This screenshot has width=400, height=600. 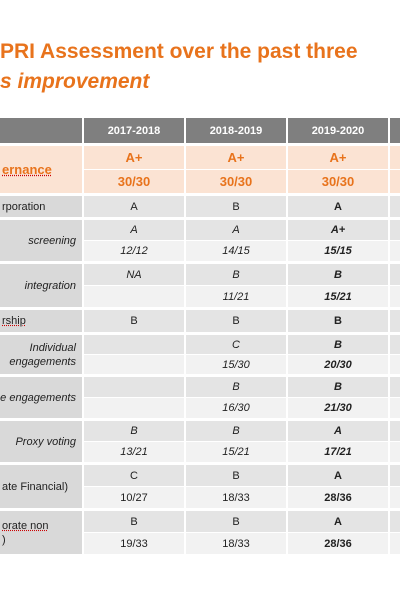 What do you see at coordinates (14, 321) in the screenshot?
I see `label-line: rship` at bounding box center [14, 321].